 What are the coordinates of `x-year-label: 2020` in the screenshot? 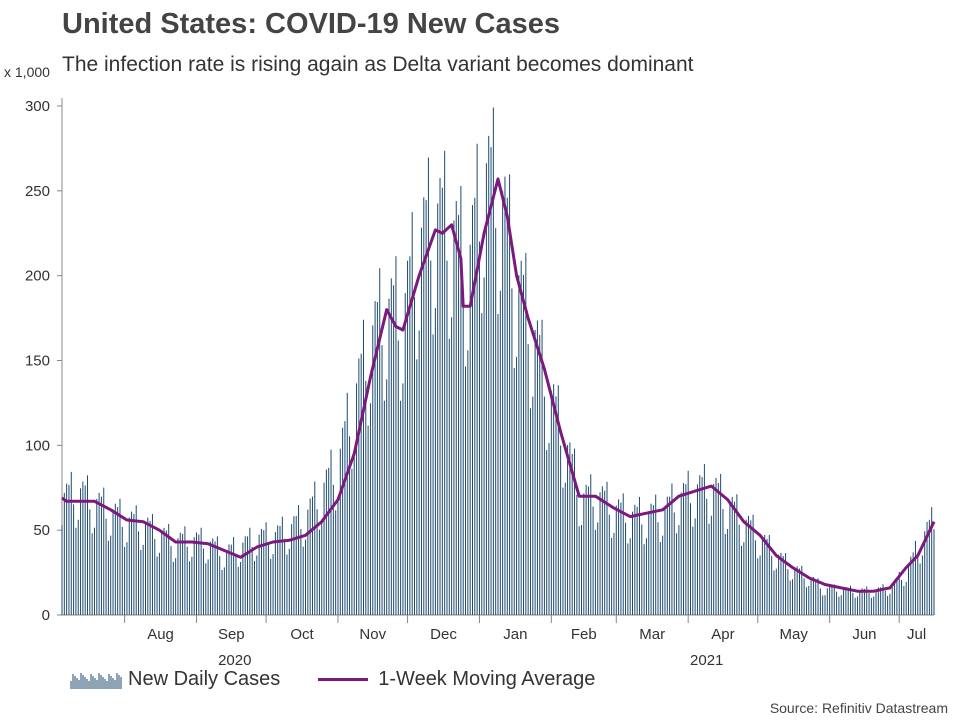 It's located at (234, 660).